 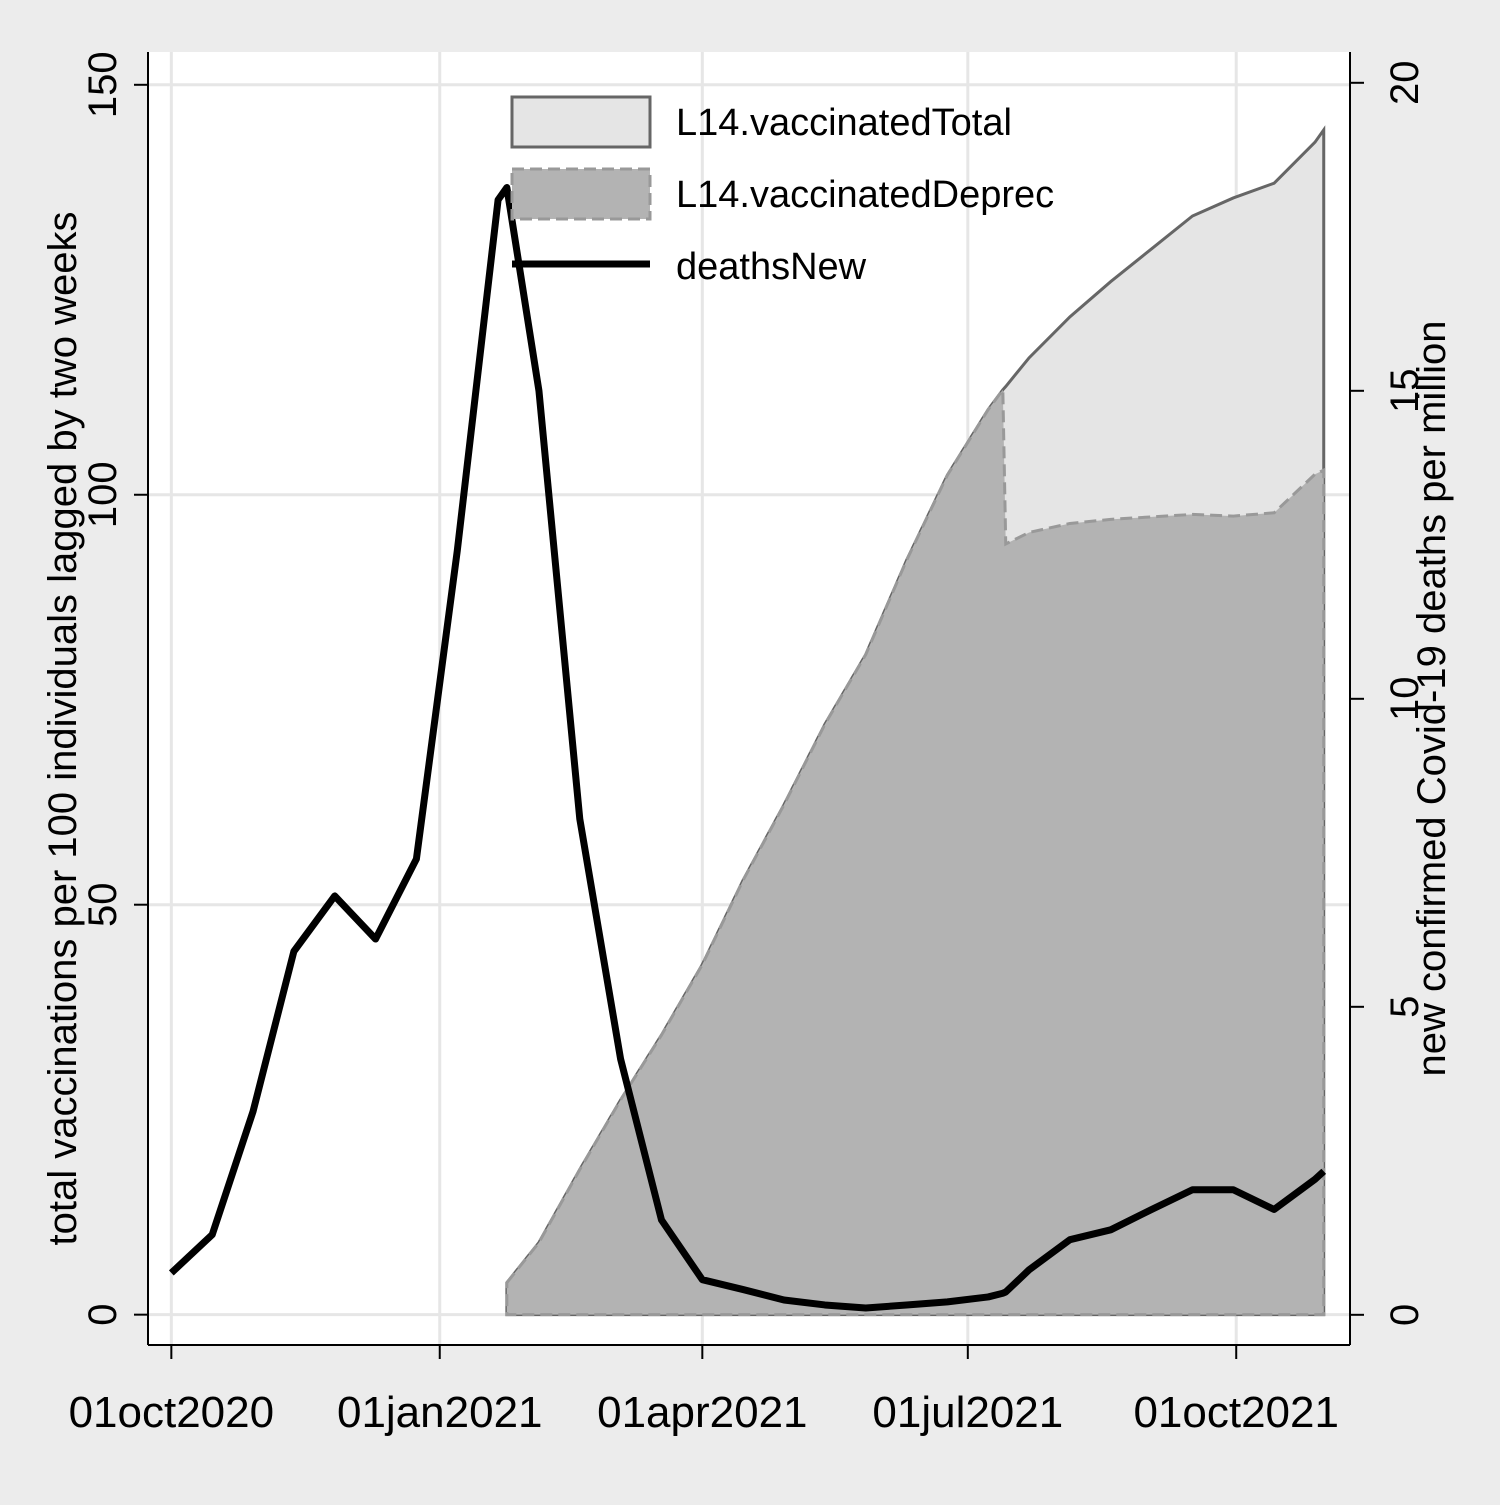 What do you see at coordinates (103, 84) in the screenshot?
I see `y-tick-label: 150` at bounding box center [103, 84].